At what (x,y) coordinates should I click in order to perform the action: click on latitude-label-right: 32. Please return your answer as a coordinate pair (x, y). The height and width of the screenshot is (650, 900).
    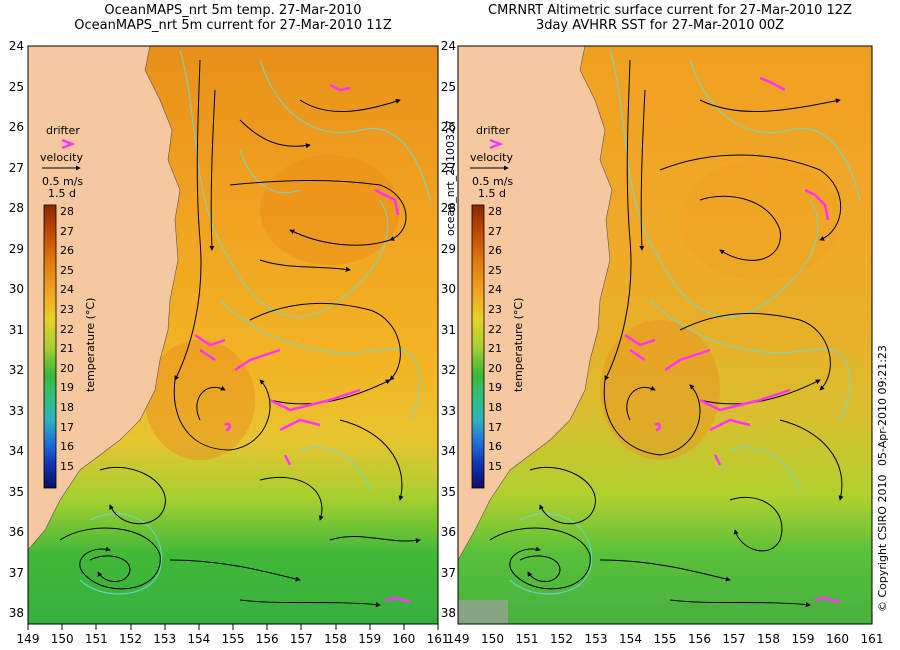
    Looking at the image, I should click on (448, 370).